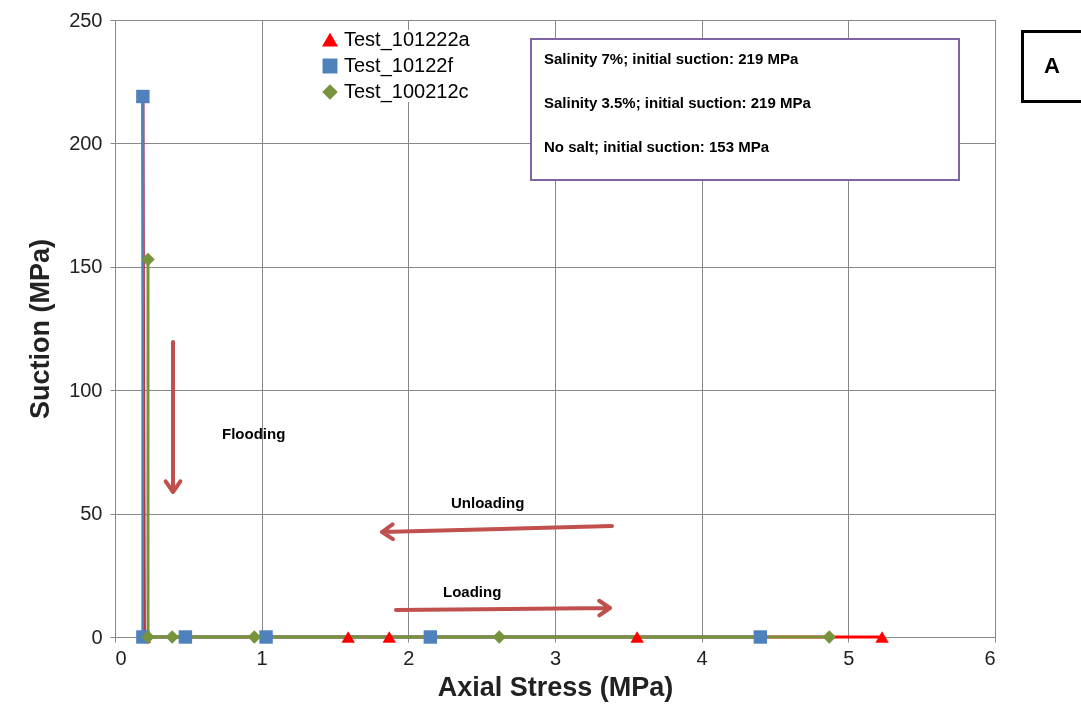 Image resolution: width=1081 pixels, height=722 pixels. I want to click on note-box: Salinity 7%; initial suction: 219 MPa Salinity 3.5%; initial suction: 219 MPa No salt; initial suction: 153 MPa, so click(745, 109).